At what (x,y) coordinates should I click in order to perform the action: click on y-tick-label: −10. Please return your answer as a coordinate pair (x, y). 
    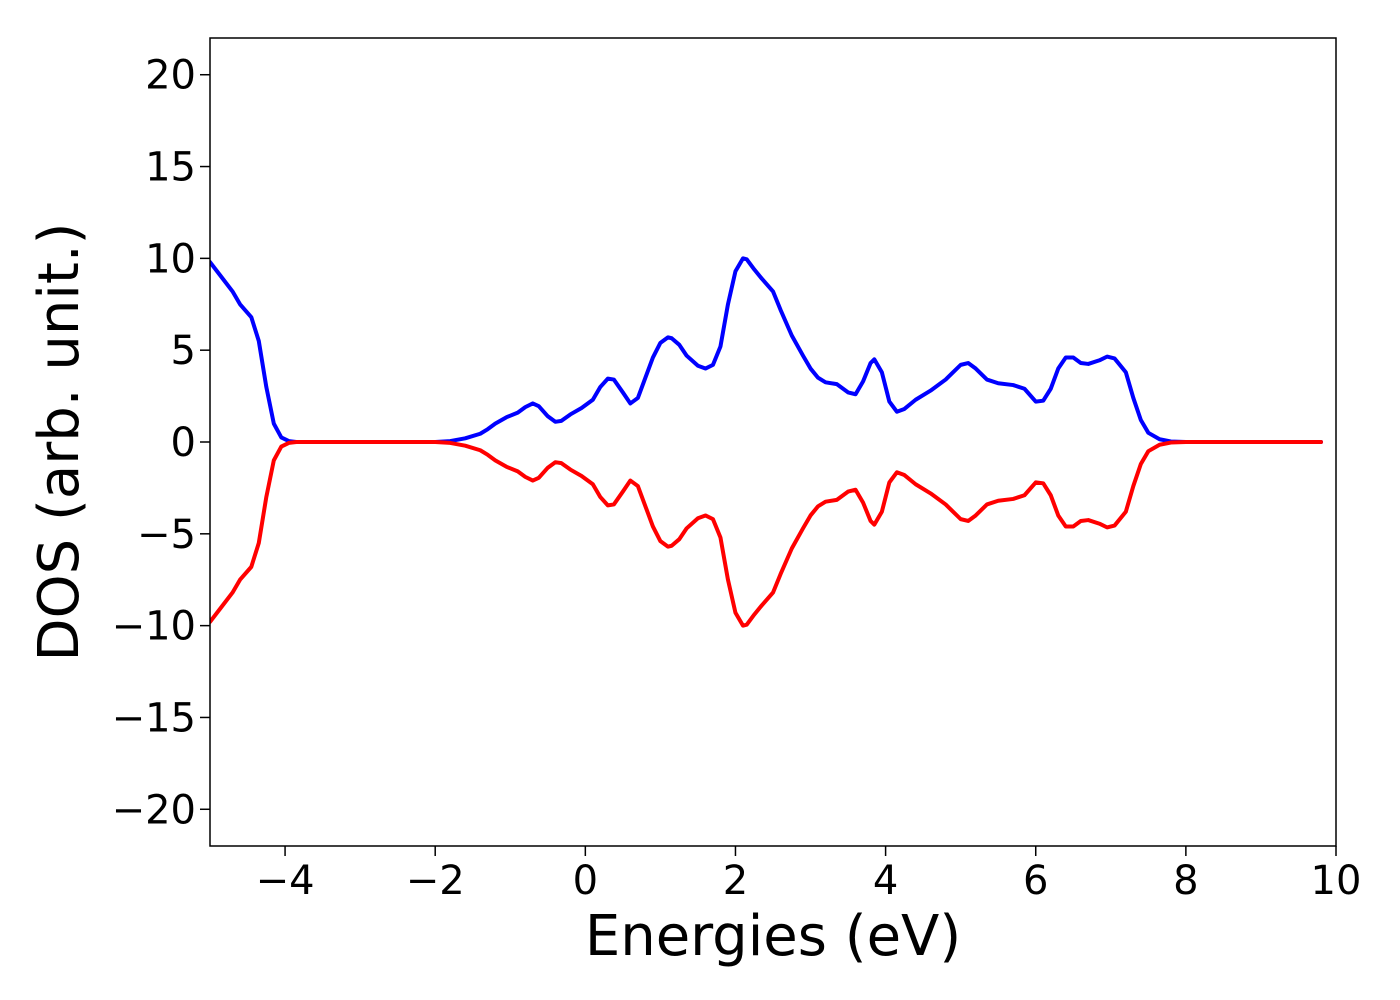
    Looking at the image, I should click on (154, 627).